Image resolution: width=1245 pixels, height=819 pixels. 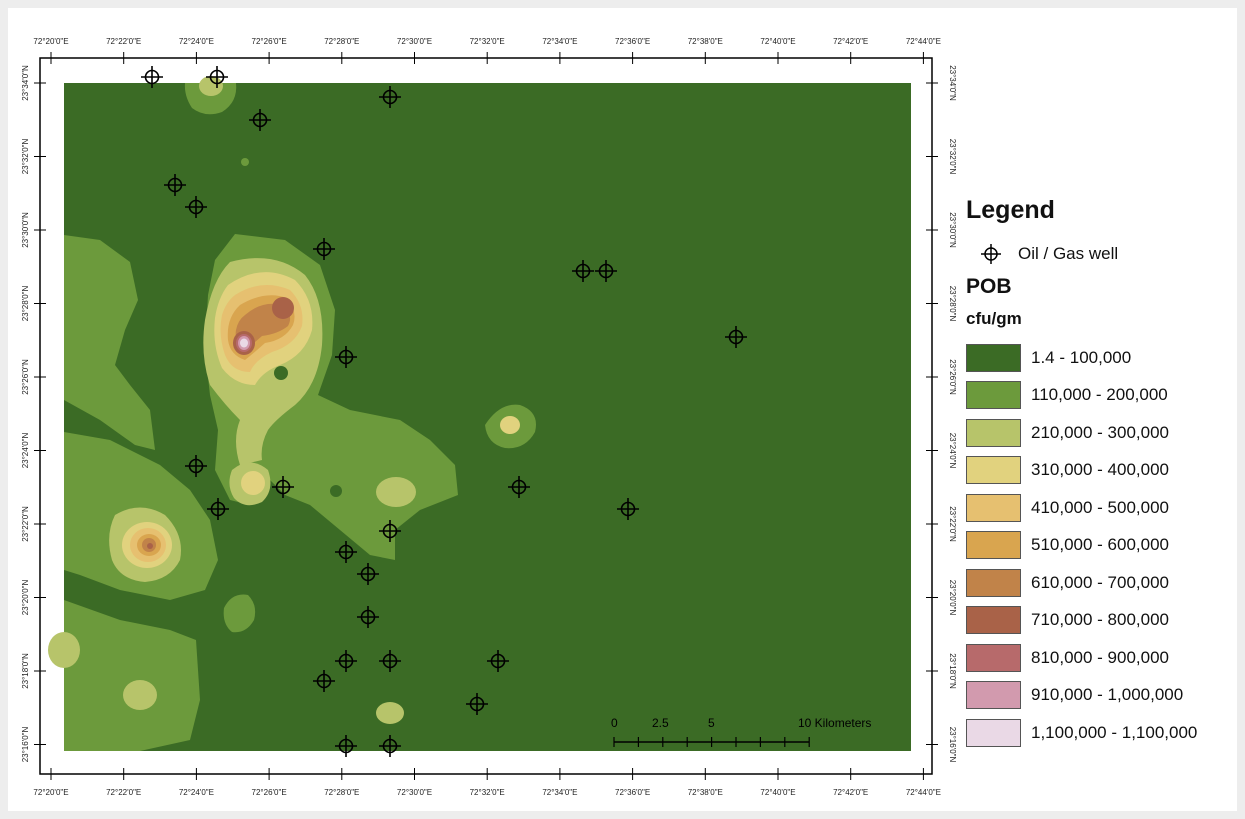 What do you see at coordinates (341, 792) in the screenshot?
I see `bottom-tick-label: 72°28'0"E` at bounding box center [341, 792].